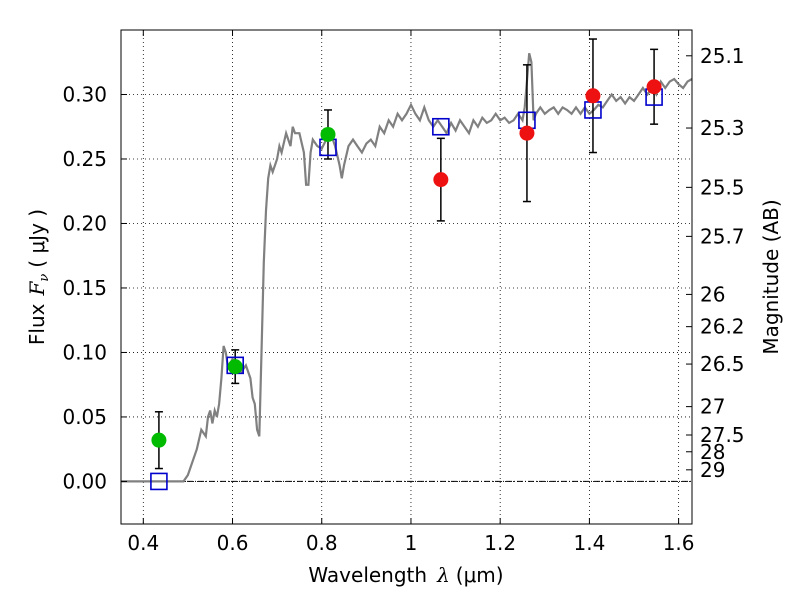 This screenshot has width=800, height=600. What do you see at coordinates (679, 543) in the screenshot?
I see `x-tick-label: 1.6` at bounding box center [679, 543].